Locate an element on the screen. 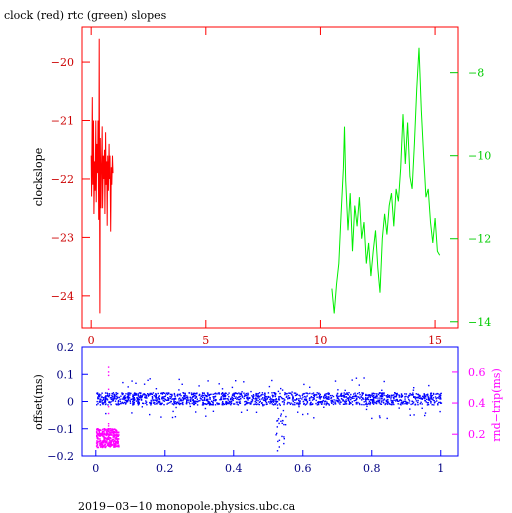 The image size is (512, 513). offset-series is located at coordinates (269, 409).